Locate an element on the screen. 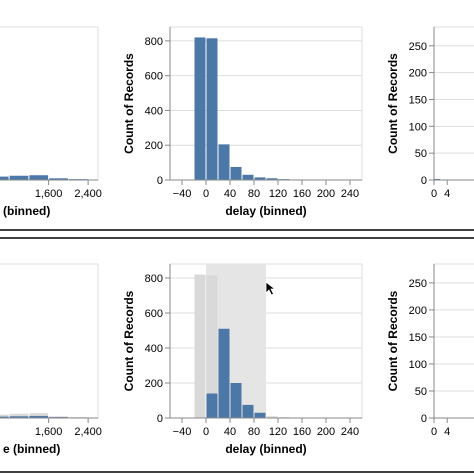 The height and width of the screenshot is (474, 474). x-axis-title: e (binned) is located at coordinates (31, 449).